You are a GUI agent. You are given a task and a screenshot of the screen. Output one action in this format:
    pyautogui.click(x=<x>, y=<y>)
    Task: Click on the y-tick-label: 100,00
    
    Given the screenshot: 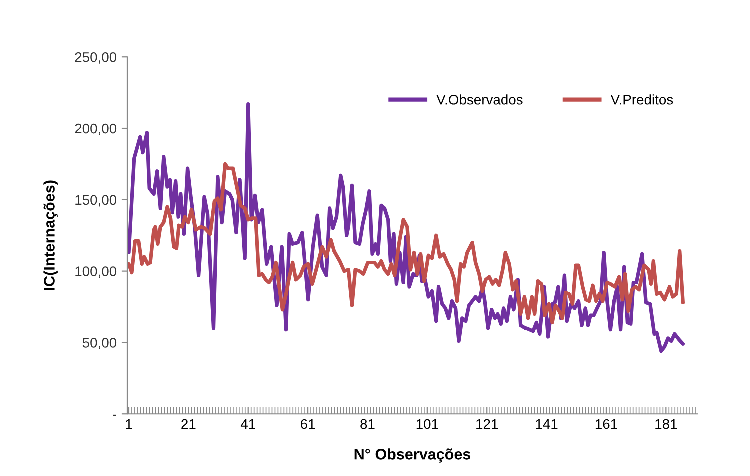 What is the action you would take?
    pyautogui.click(x=96, y=272)
    